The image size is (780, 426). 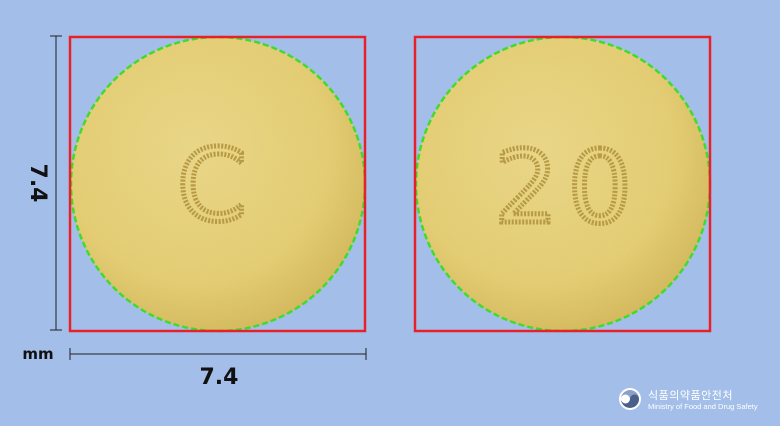 I want to click on logo-korean-text: 식품의약품안전처, so click(x=690, y=395).